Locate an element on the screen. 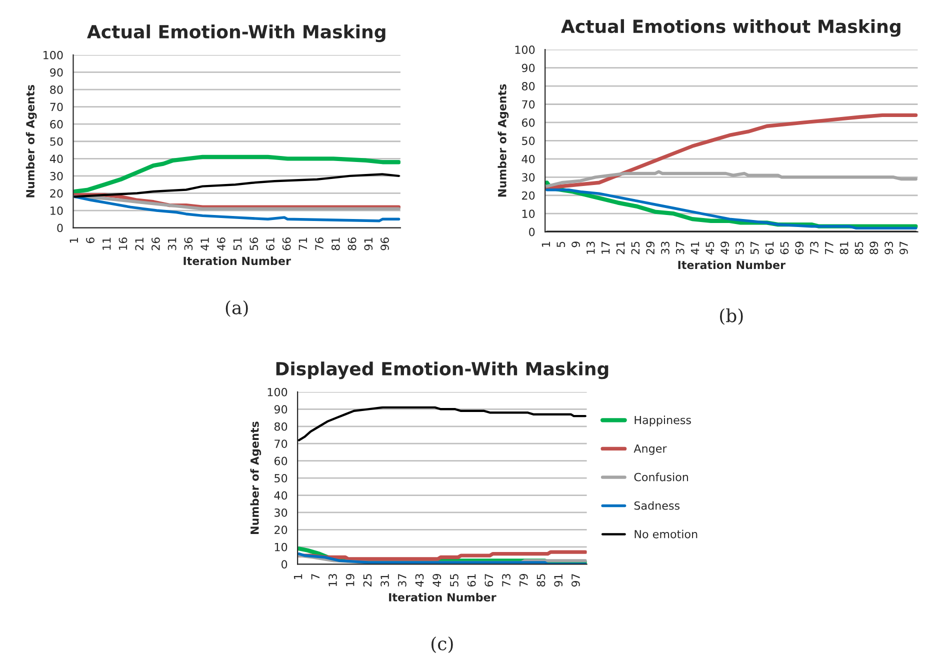 This screenshot has height=670, width=927. x-tick-label: 76 is located at coordinates (319, 244).